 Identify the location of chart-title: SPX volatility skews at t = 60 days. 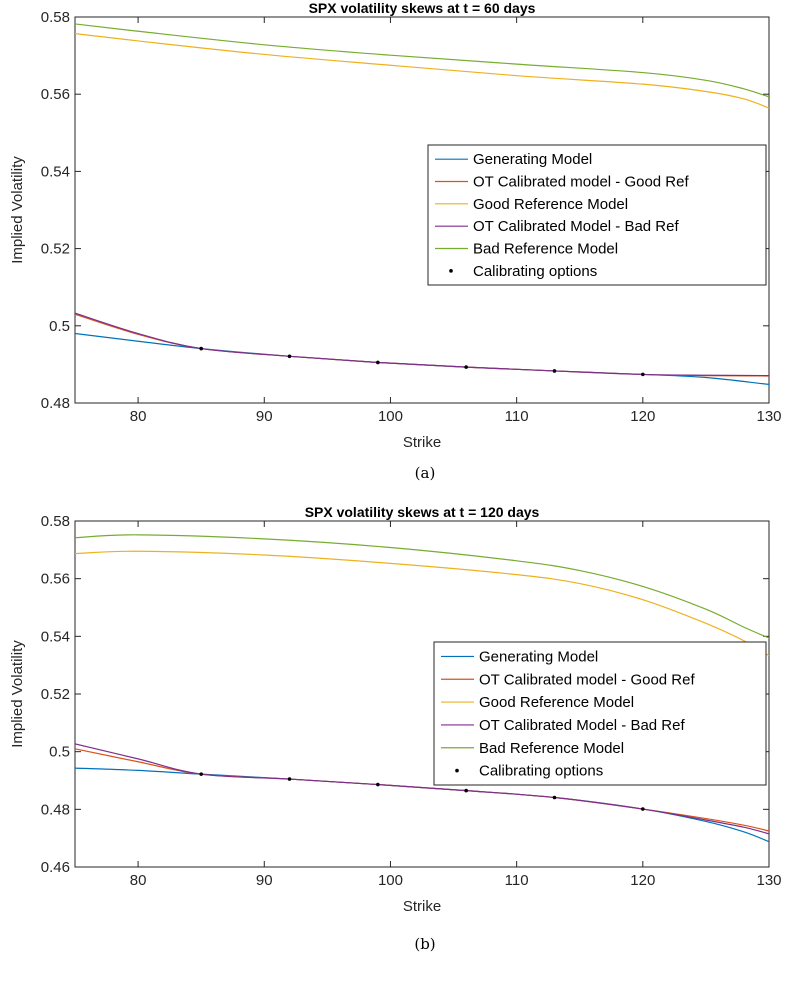
(422, 8).